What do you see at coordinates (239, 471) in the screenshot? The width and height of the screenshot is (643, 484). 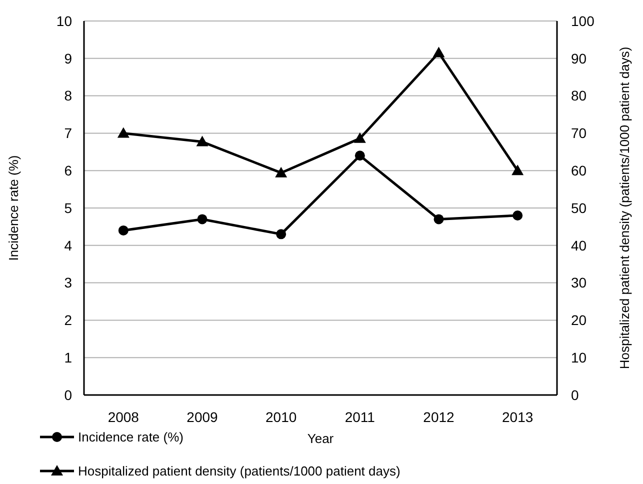 I see `legend-label: Hospitalized patient density (patients/1000 patient days)` at bounding box center [239, 471].